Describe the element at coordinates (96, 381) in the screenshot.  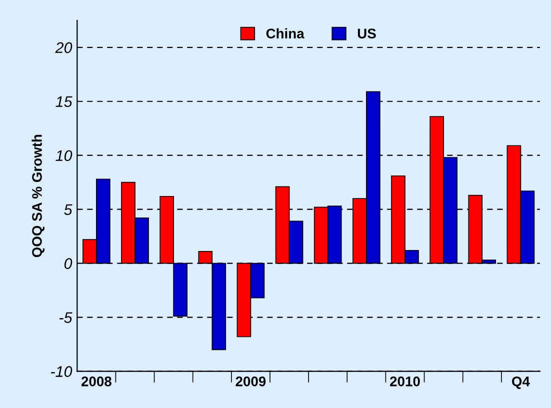
I see `x-tick-label: 2008` at that location.